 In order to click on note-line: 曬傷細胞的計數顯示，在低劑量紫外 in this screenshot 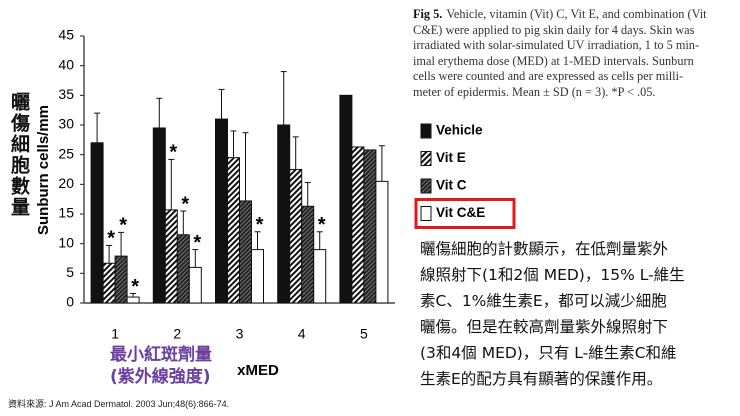, I will do `click(544, 249)`.